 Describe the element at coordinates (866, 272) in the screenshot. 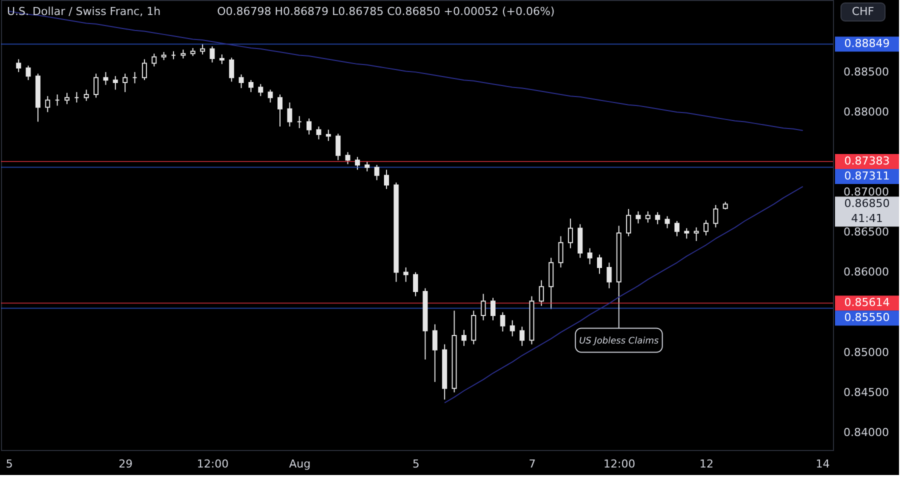

I see `y-tick-label: 0.86000` at that location.